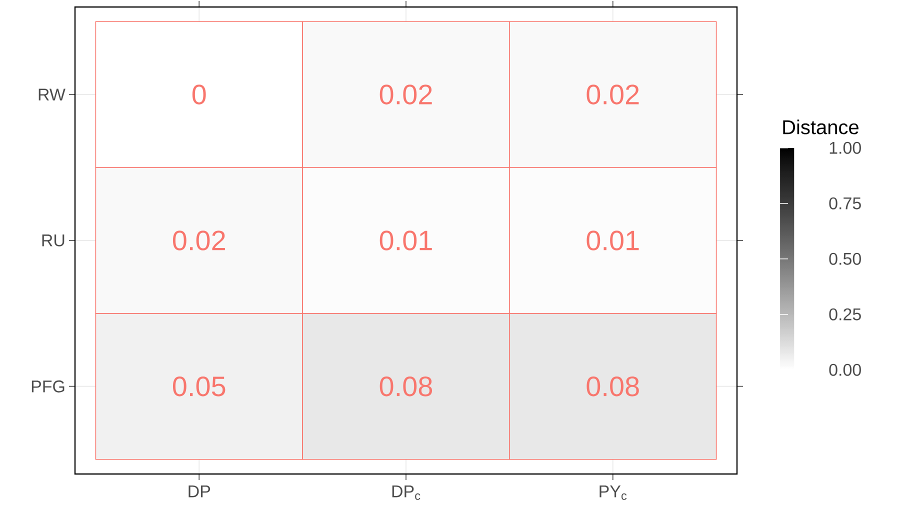  Describe the element at coordinates (845, 258) in the screenshot. I see `color-bar-label: 0.50` at that location.